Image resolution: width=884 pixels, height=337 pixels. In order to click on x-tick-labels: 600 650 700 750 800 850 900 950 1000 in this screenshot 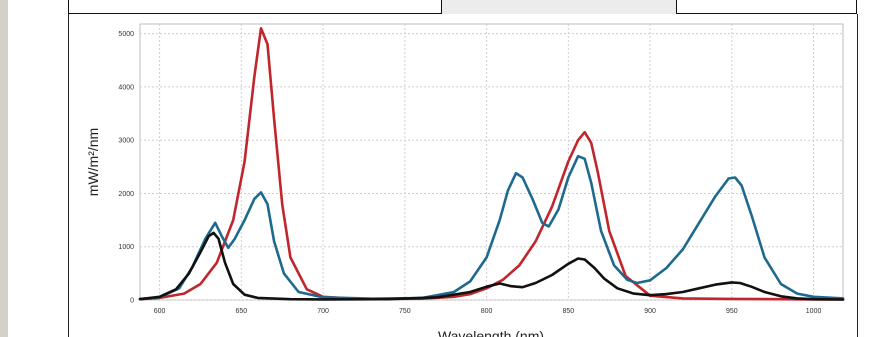, I will do `click(488, 311)`.